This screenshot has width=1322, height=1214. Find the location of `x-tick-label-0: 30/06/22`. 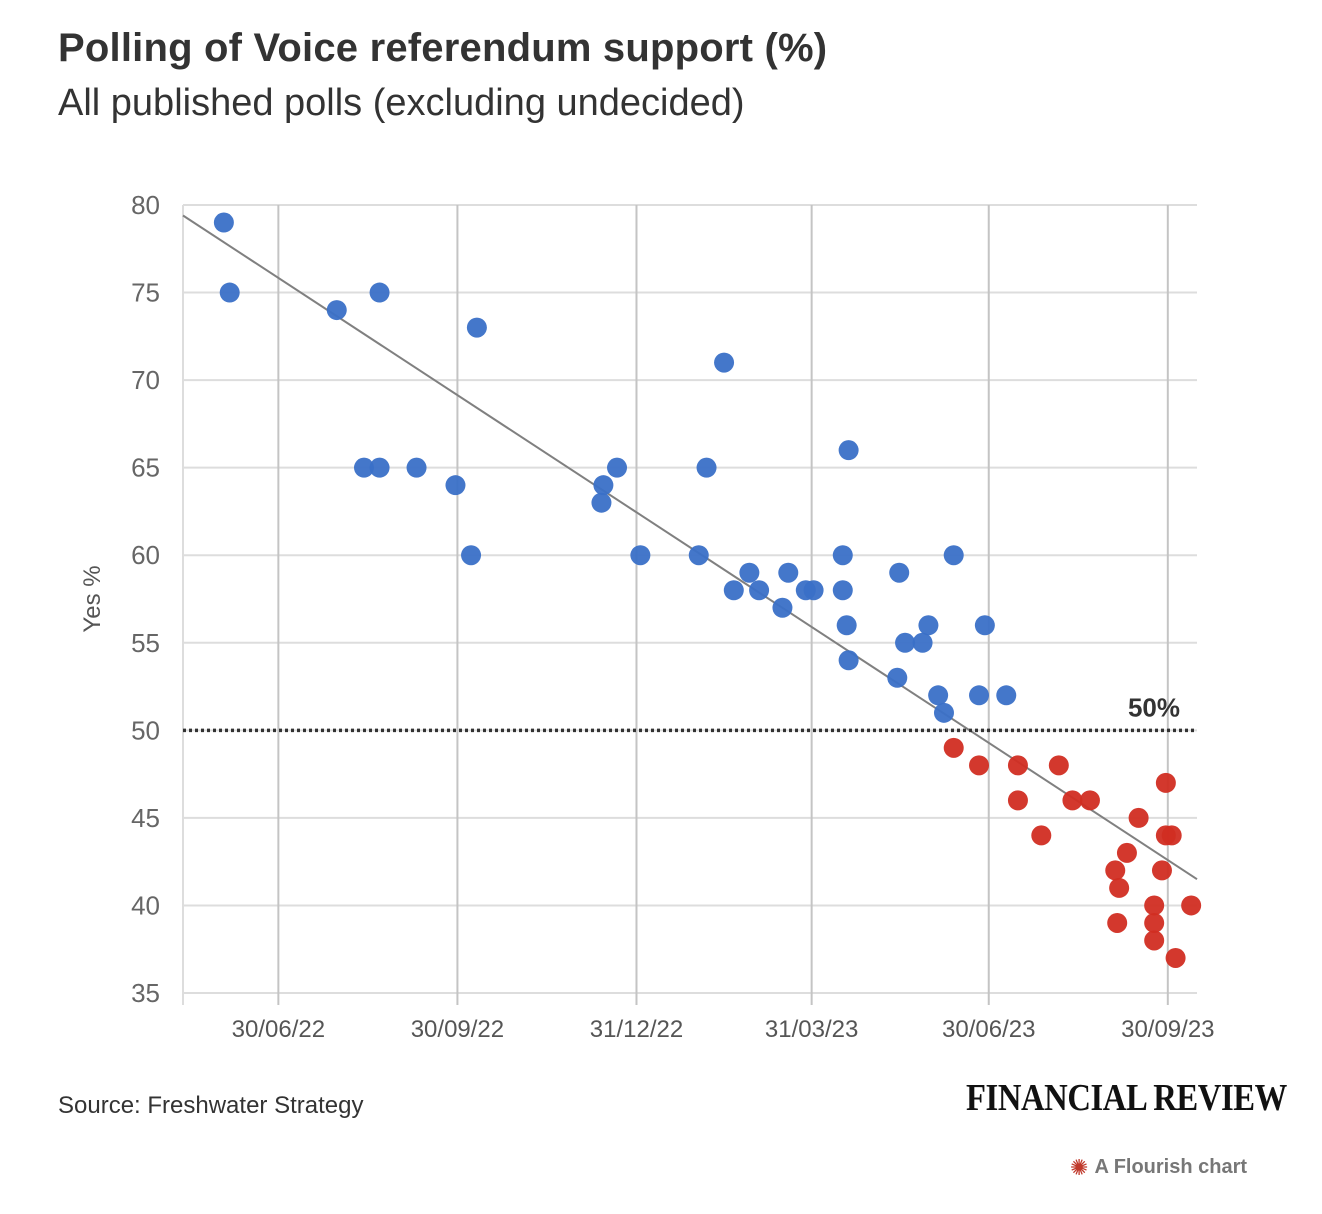

x-tick-label-0: 30/06/22 is located at coordinates (278, 1029).